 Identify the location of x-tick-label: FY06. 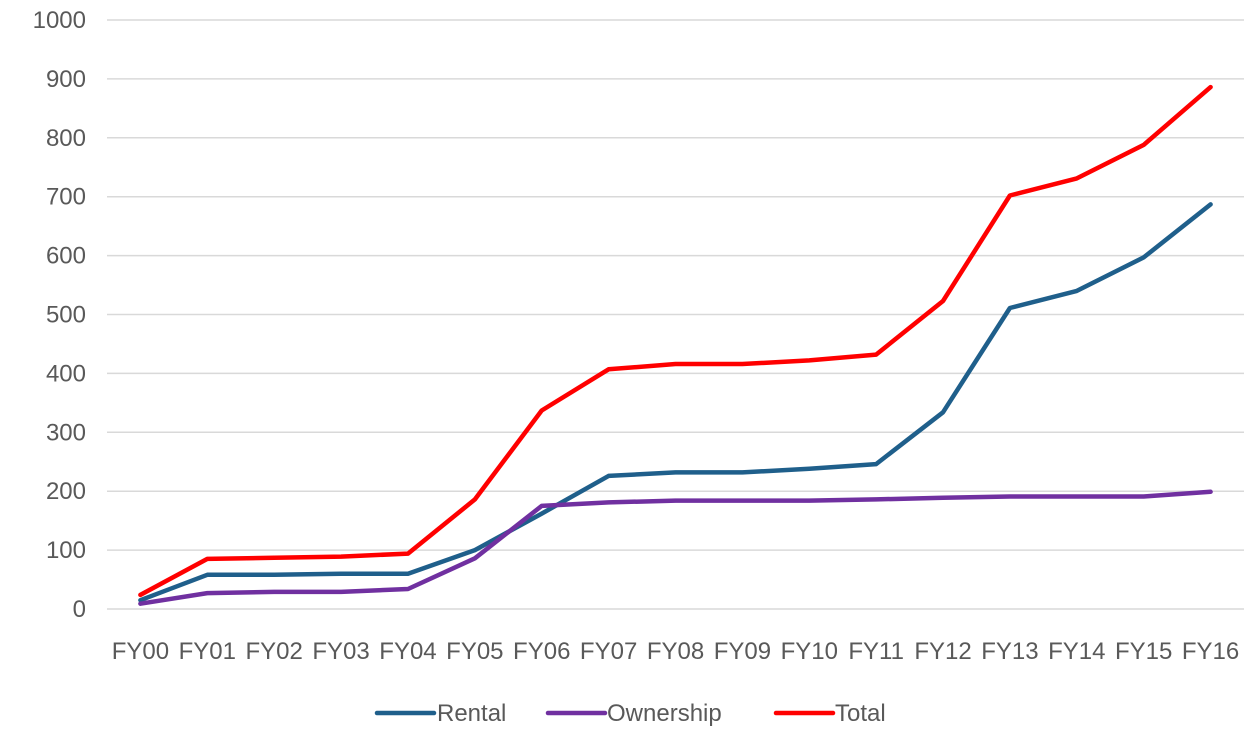
(541, 651).